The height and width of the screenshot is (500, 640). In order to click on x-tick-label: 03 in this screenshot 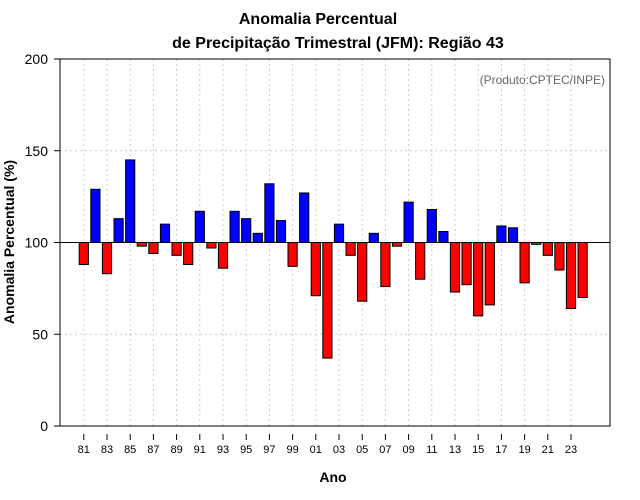, I will do `click(339, 450)`.